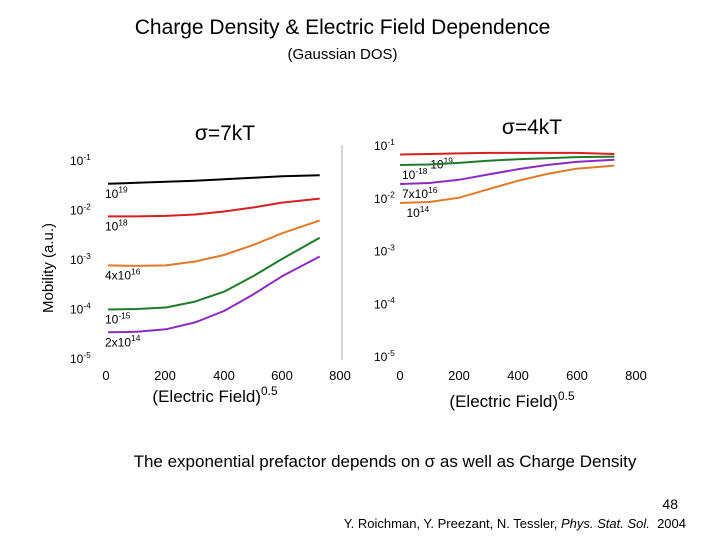 The height and width of the screenshot is (540, 720). I want to click on series-label-1e18-exp: 18, so click(123, 222).